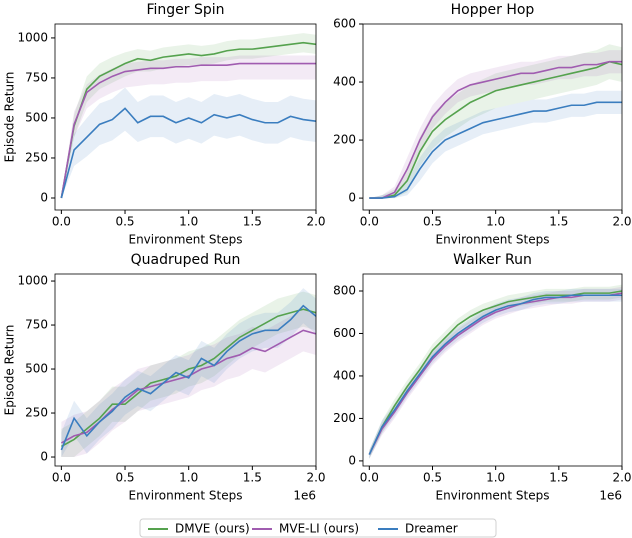  I want to click on legend-label: MVE-LI (ours), so click(319, 529).